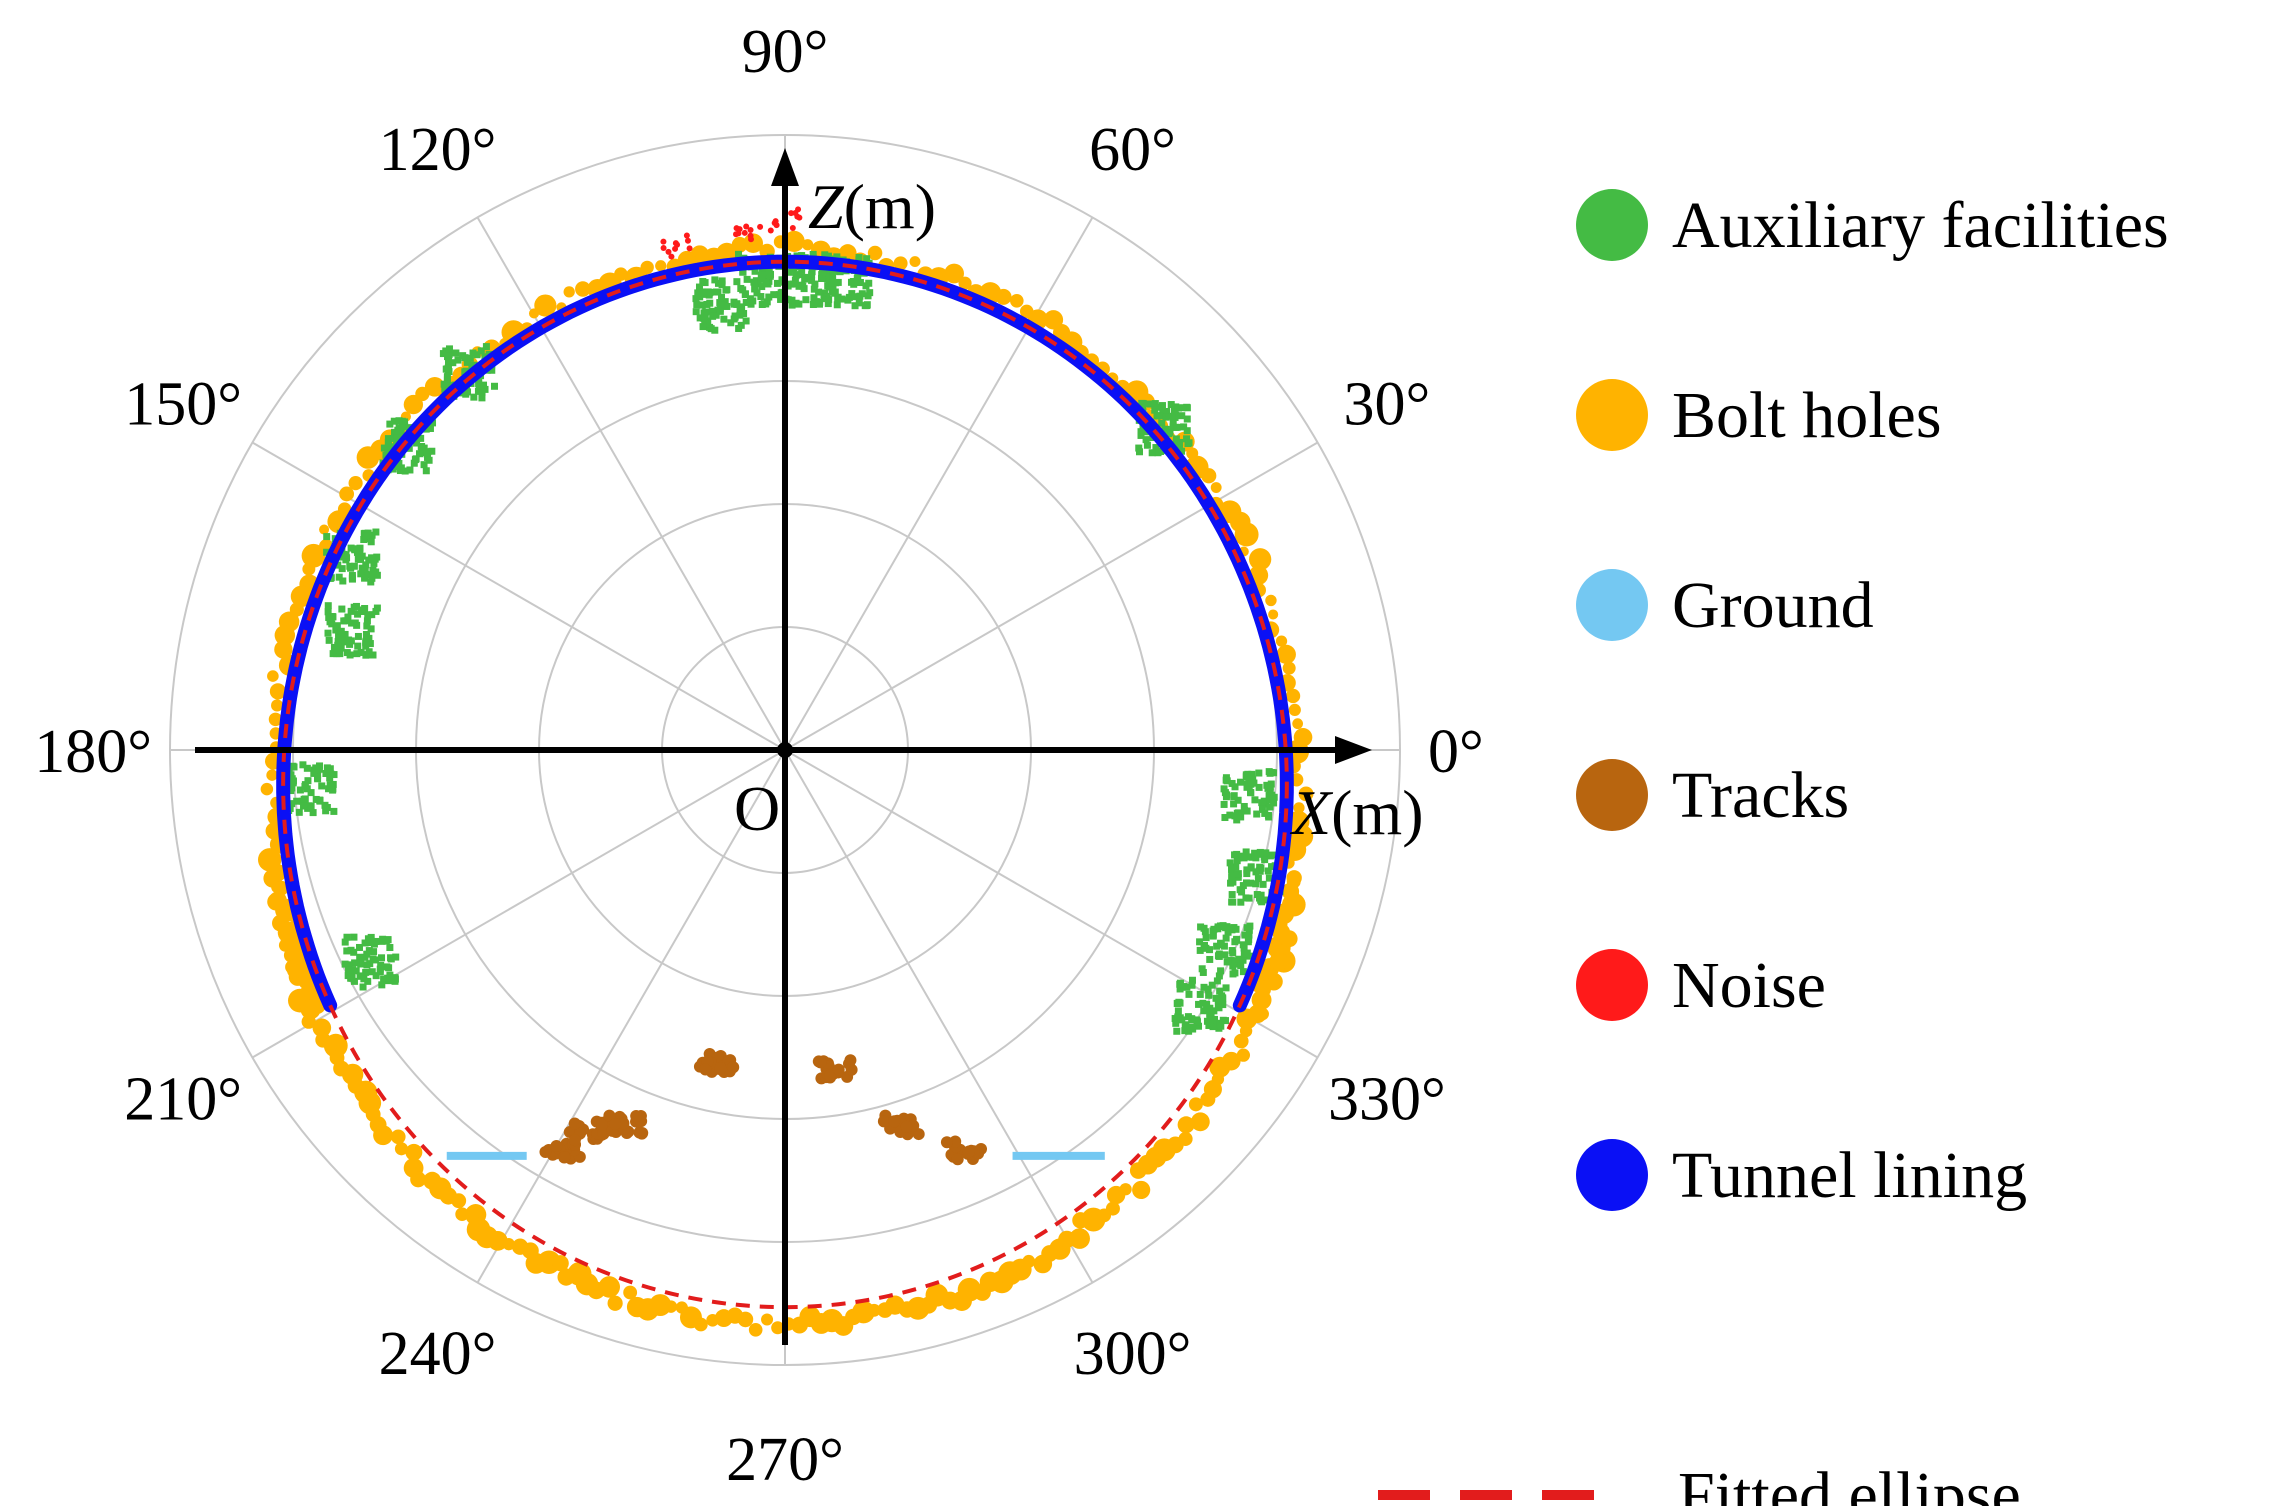 This screenshot has width=2282, height=1506. I want to click on angle-label-270: 270°, so click(785, 1460).